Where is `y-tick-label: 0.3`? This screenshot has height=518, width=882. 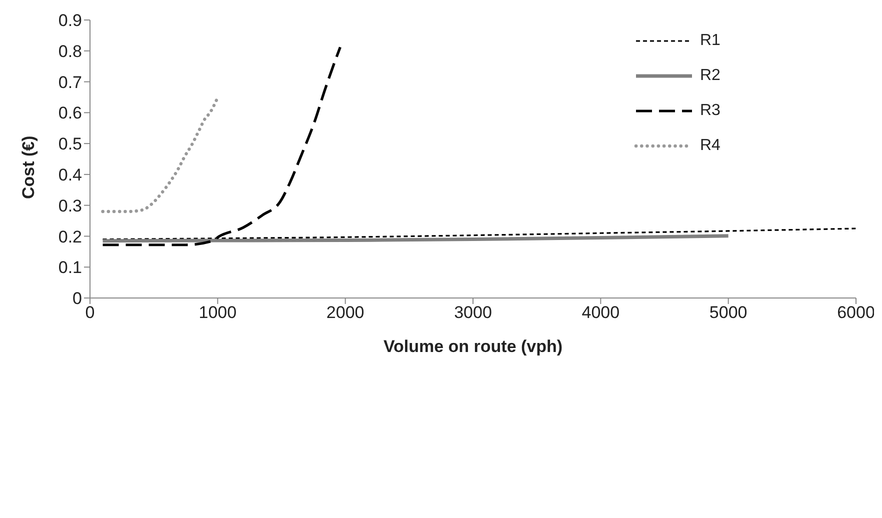
y-tick-label: 0.3 is located at coordinates (70, 206).